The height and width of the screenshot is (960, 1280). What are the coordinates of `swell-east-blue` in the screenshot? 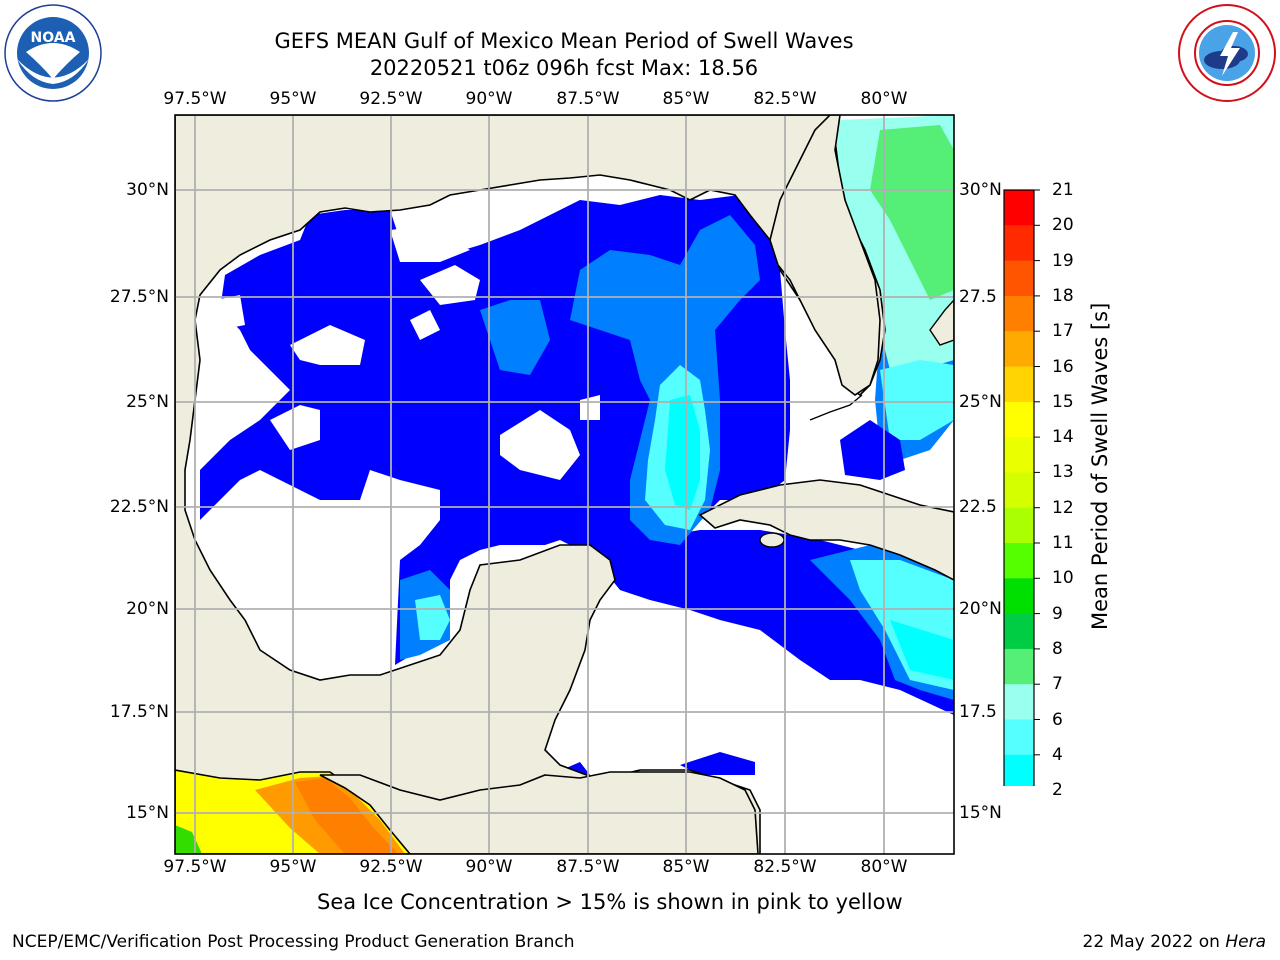 It's located at (872, 450).